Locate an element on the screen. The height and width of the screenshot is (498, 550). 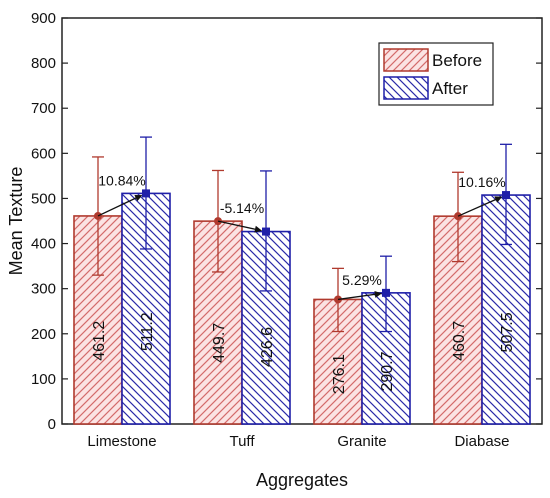
bar-value-labels: 461.2 511.2 449.7 426.6 276.1 290.7 460.7 507.5 is located at coordinates (303, 353).